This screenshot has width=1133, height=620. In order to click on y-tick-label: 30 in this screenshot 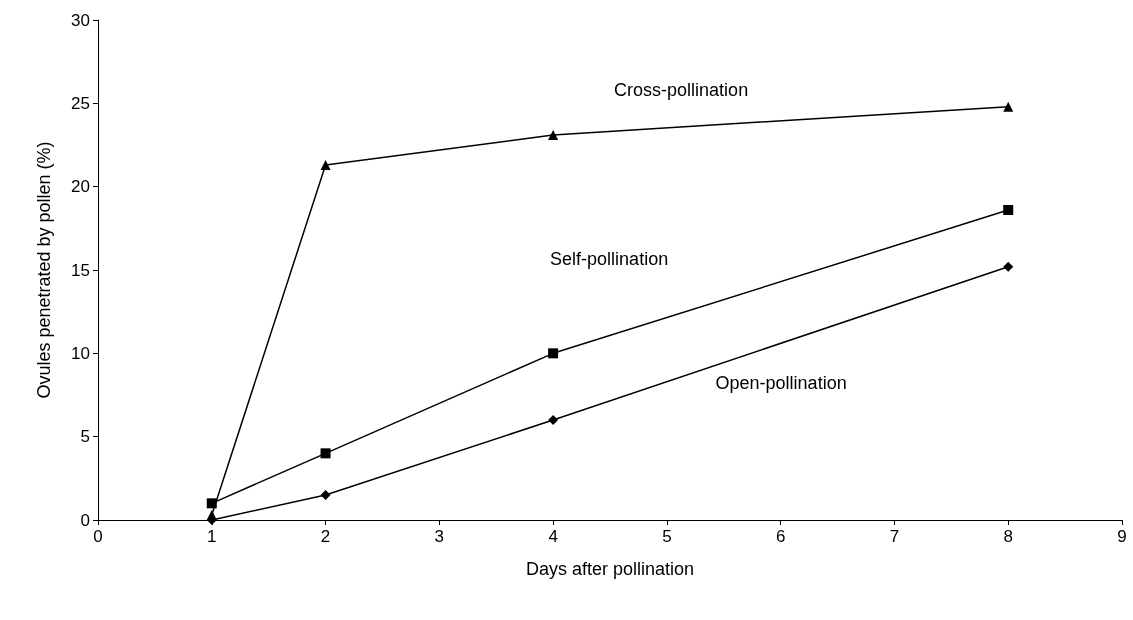, I will do `click(80, 20)`.